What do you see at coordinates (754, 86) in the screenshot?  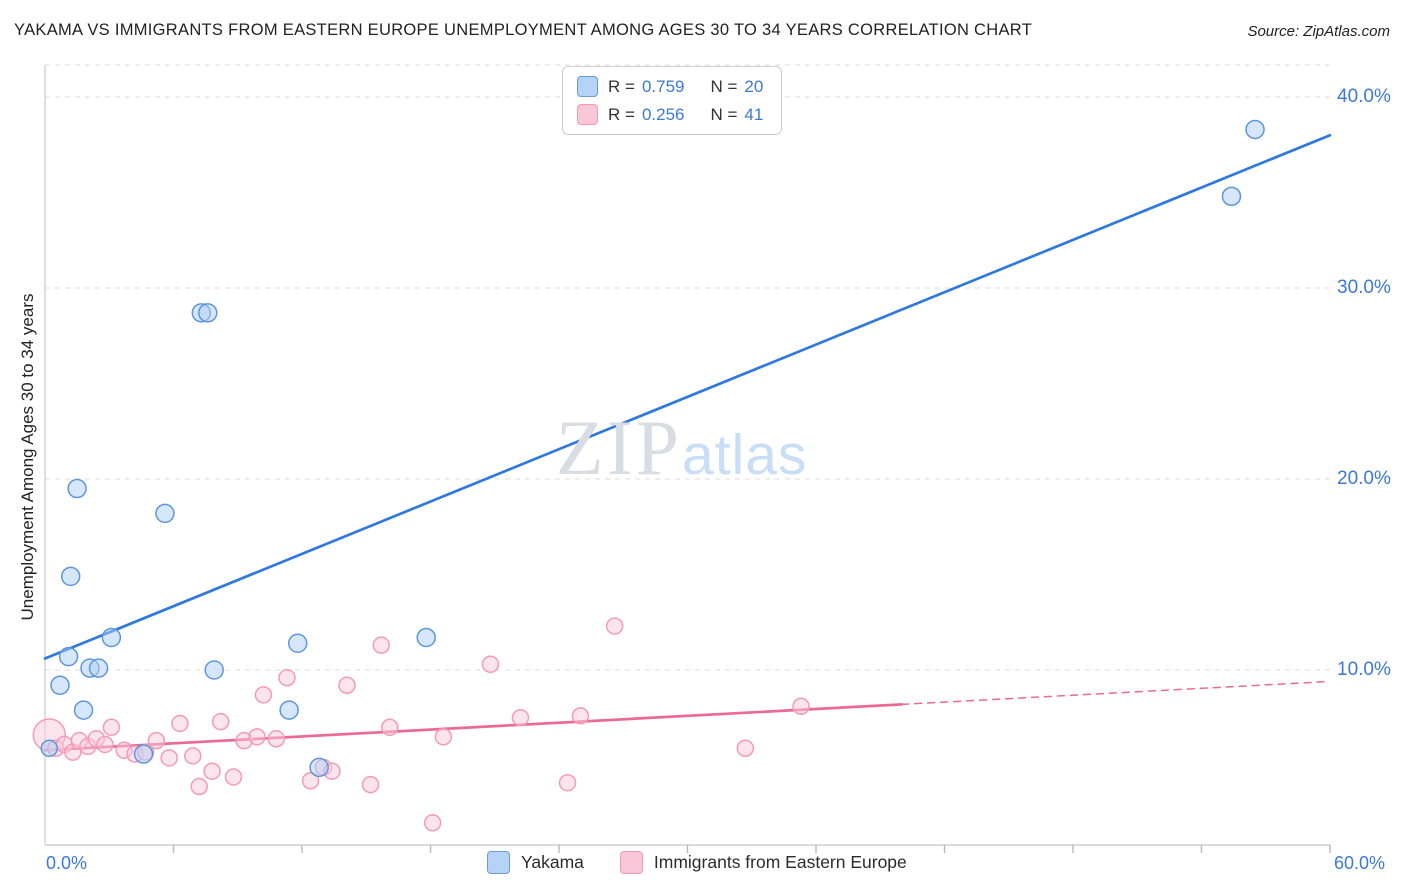 I see `n-value-yakama: 20` at bounding box center [754, 86].